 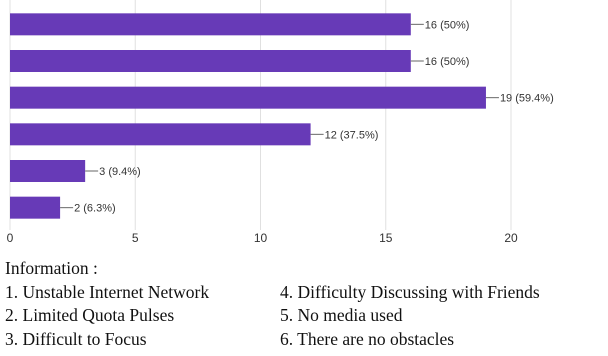 What do you see at coordinates (447, 62) in the screenshot?
I see `bar-value-label-2: 16 (50%)` at bounding box center [447, 62].